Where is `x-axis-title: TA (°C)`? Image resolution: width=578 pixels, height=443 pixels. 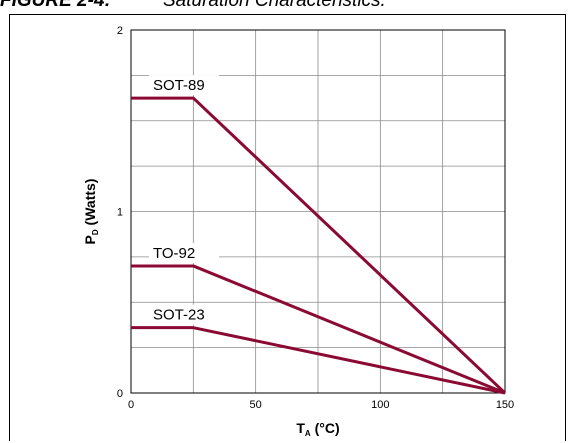
x-axis-title: TA (°C) is located at coordinates (317, 429).